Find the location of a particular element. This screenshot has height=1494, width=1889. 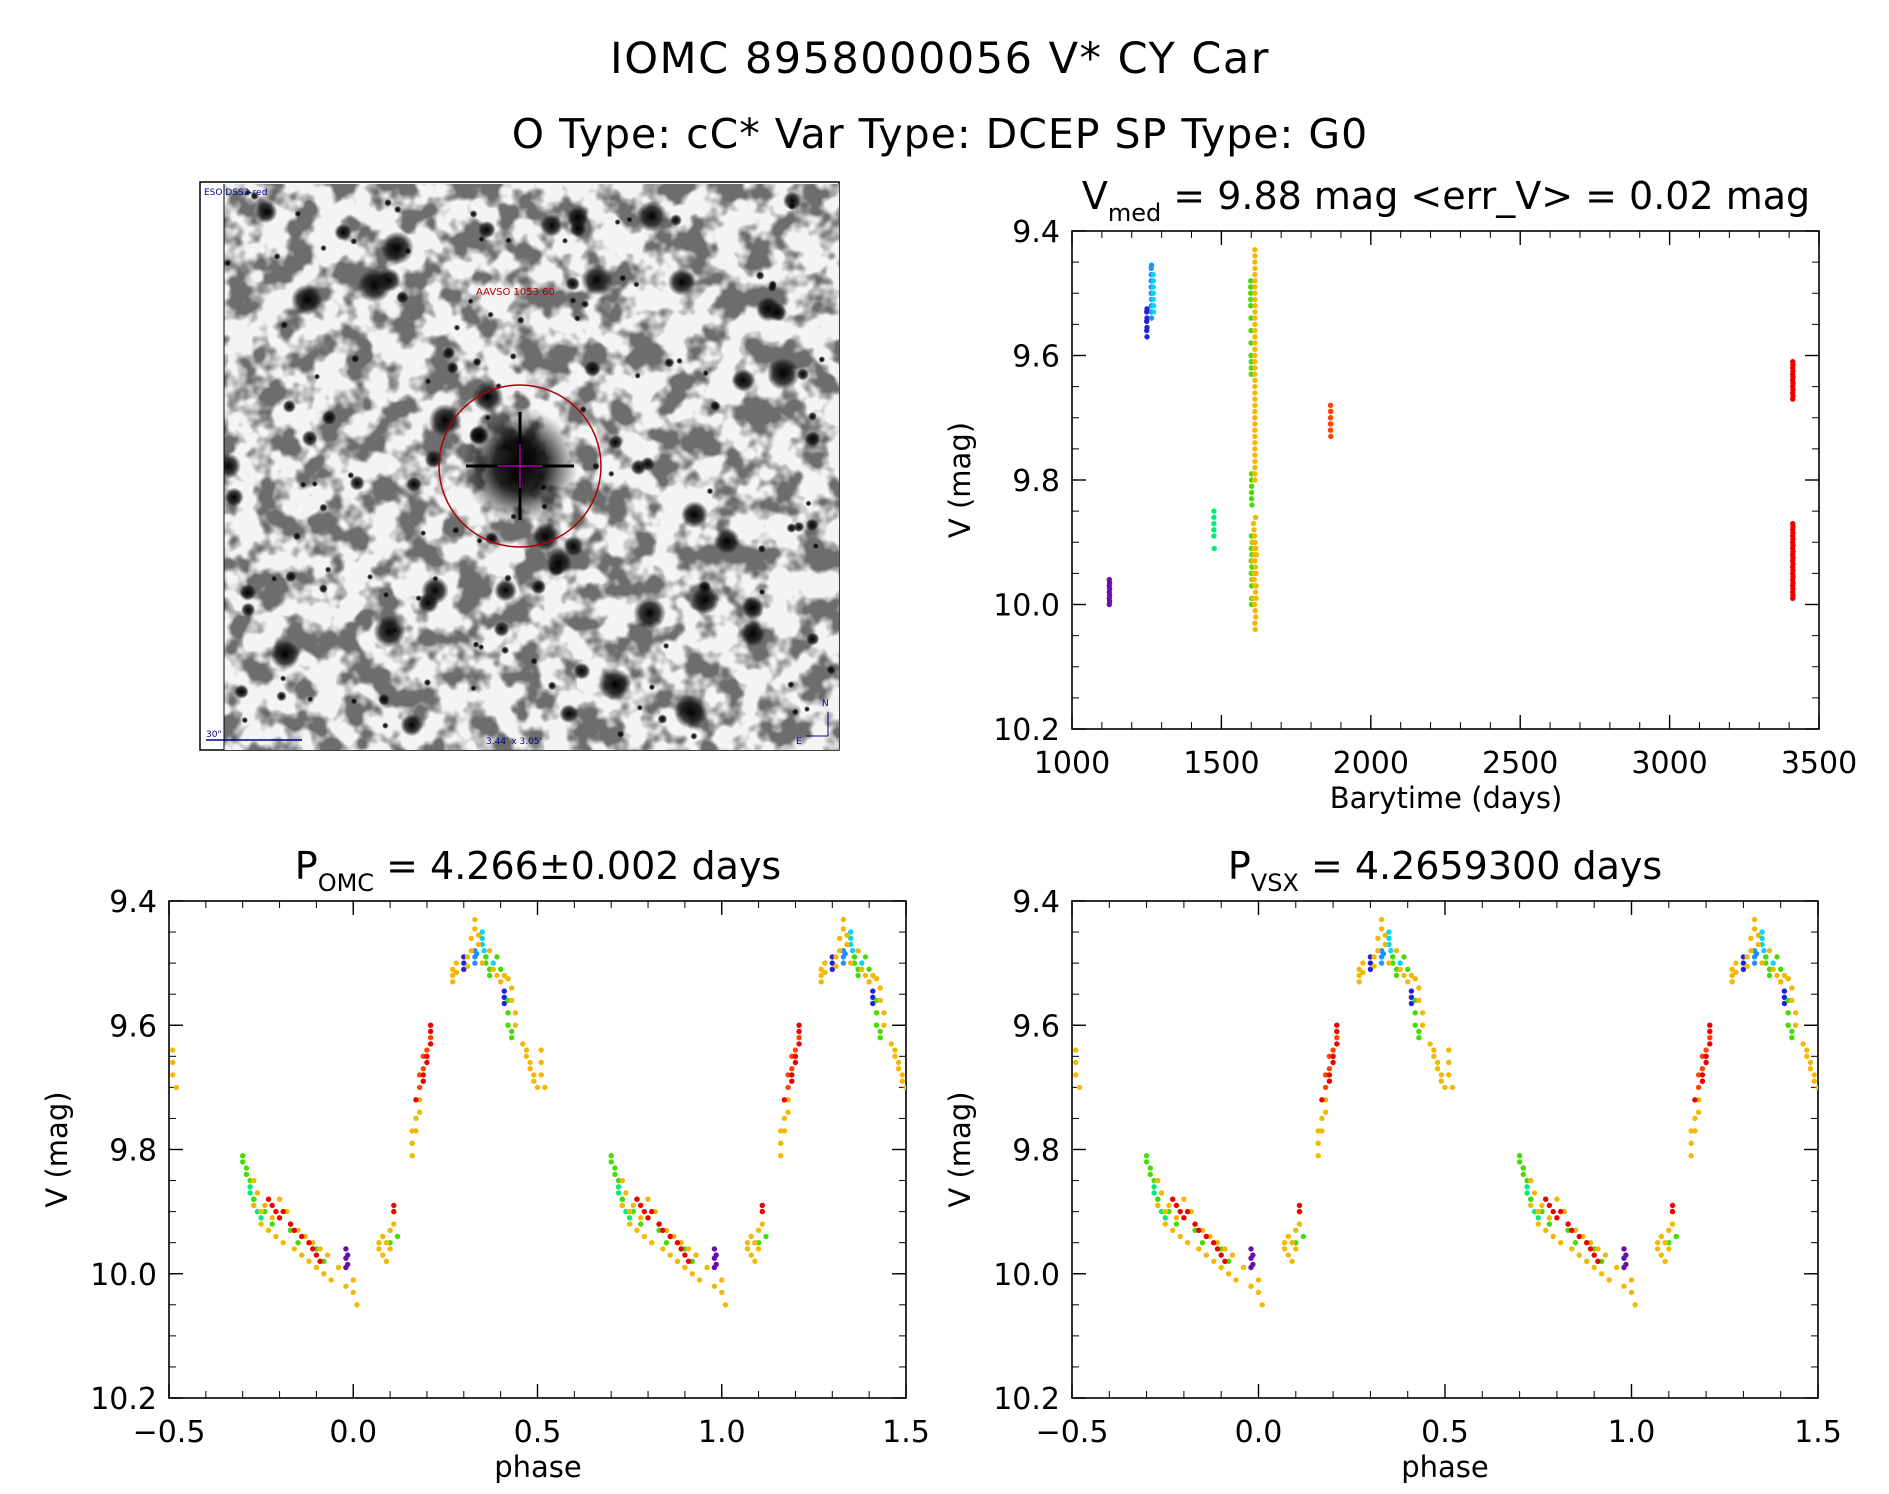

x-tick-label: 1.5 is located at coordinates (906, 1432).